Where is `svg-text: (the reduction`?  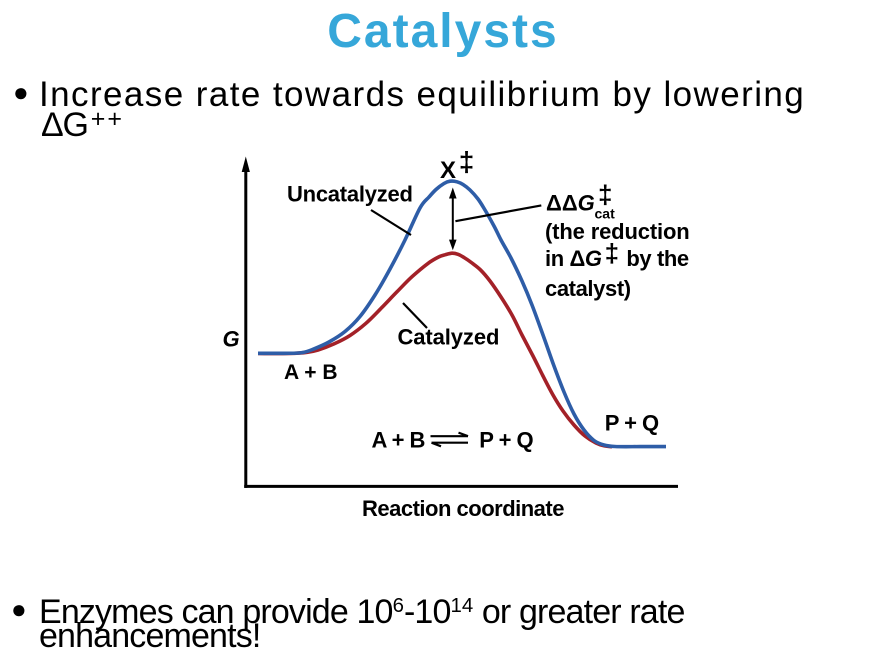
svg-text: (the reduction is located at coordinates (617, 231).